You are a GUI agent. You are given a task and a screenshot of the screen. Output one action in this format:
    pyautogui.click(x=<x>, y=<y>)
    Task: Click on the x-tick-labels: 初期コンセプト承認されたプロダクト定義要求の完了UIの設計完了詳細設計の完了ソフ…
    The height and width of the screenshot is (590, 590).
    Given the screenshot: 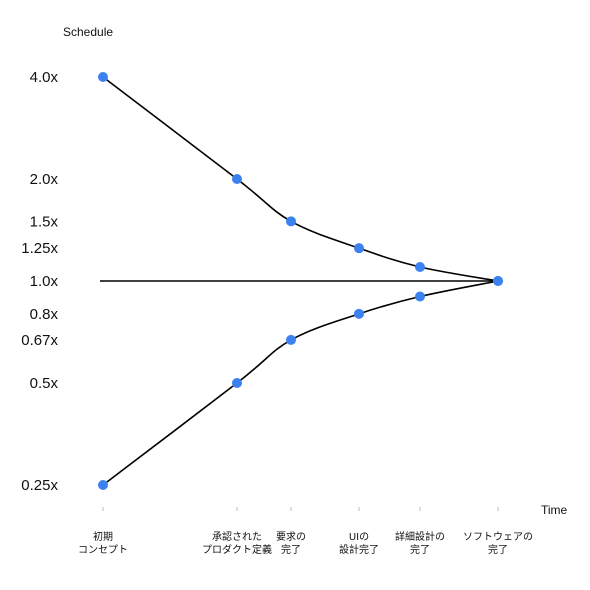 What is the action you would take?
    pyautogui.click(x=305, y=543)
    